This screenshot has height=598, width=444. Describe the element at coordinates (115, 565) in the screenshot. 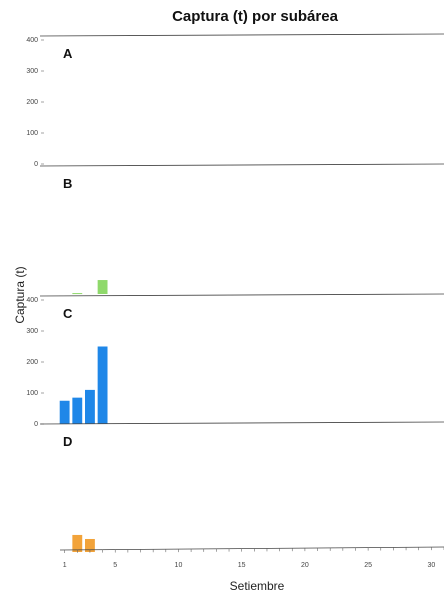

I see `x-tick-label: 5` at that location.